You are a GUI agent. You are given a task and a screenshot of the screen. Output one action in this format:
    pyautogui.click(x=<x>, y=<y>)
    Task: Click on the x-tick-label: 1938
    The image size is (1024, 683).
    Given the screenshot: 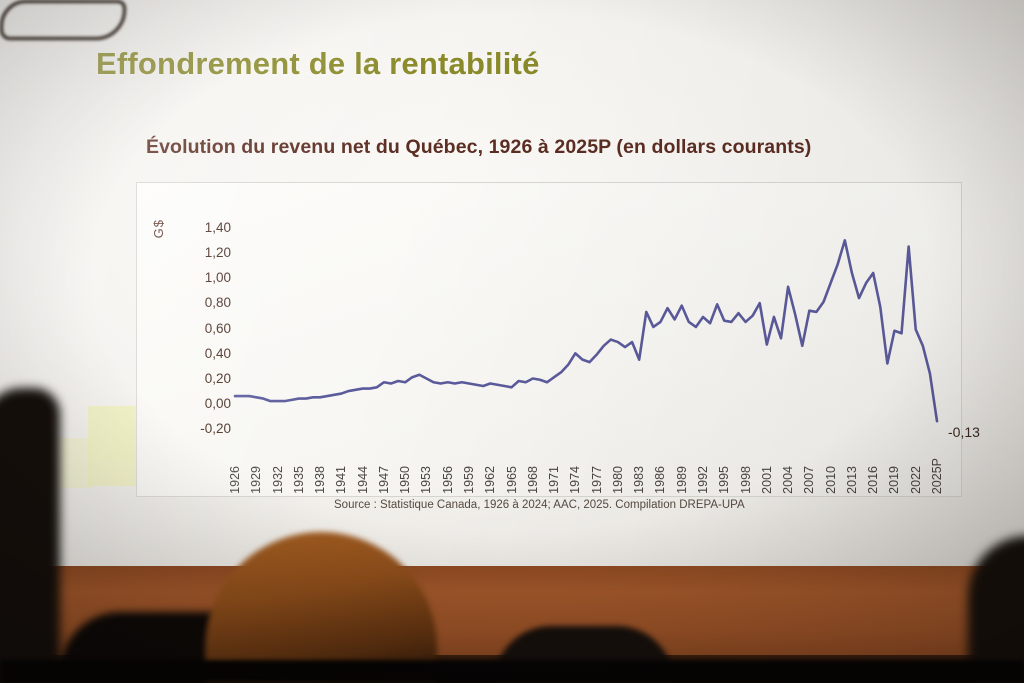 What is the action you would take?
    pyautogui.click(x=320, y=480)
    